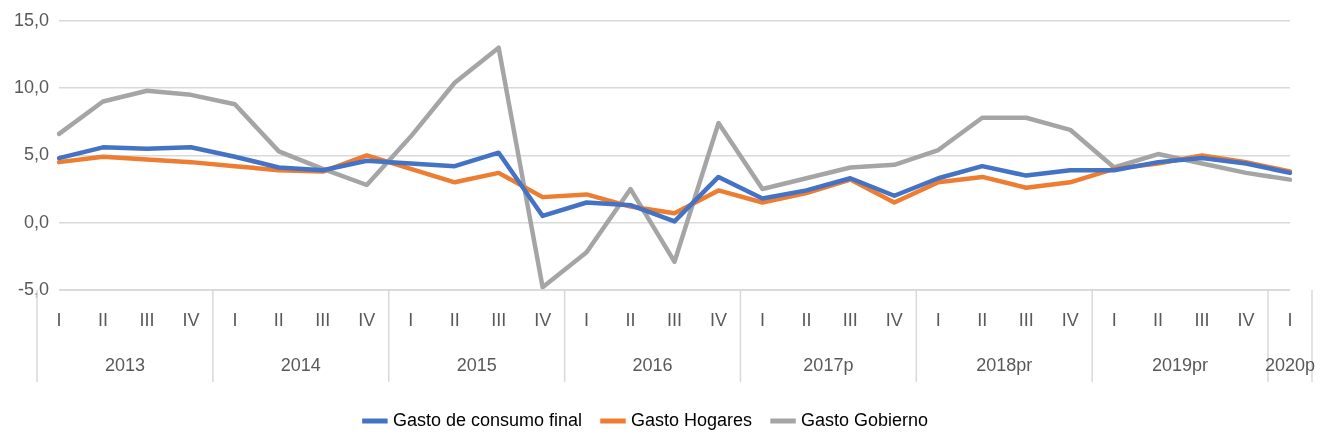 Image resolution: width=1330 pixels, height=440 pixels. What do you see at coordinates (31, 19) in the screenshot?
I see `y-tick-label: 15,0` at bounding box center [31, 19].